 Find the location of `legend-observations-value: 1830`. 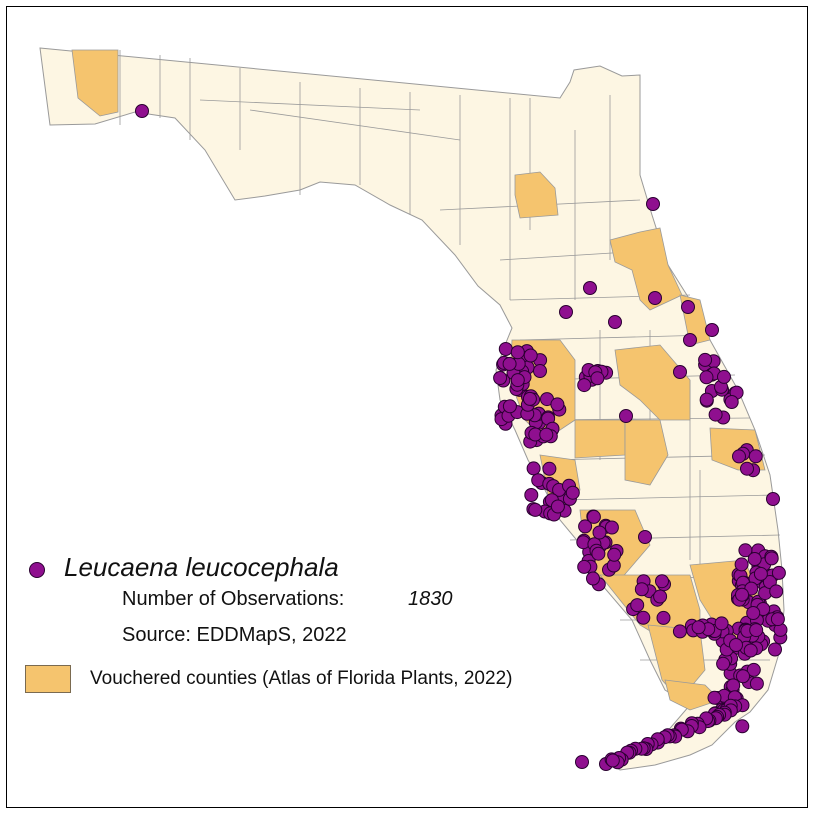

legend-observations-value: 1830 is located at coordinates (430, 599).